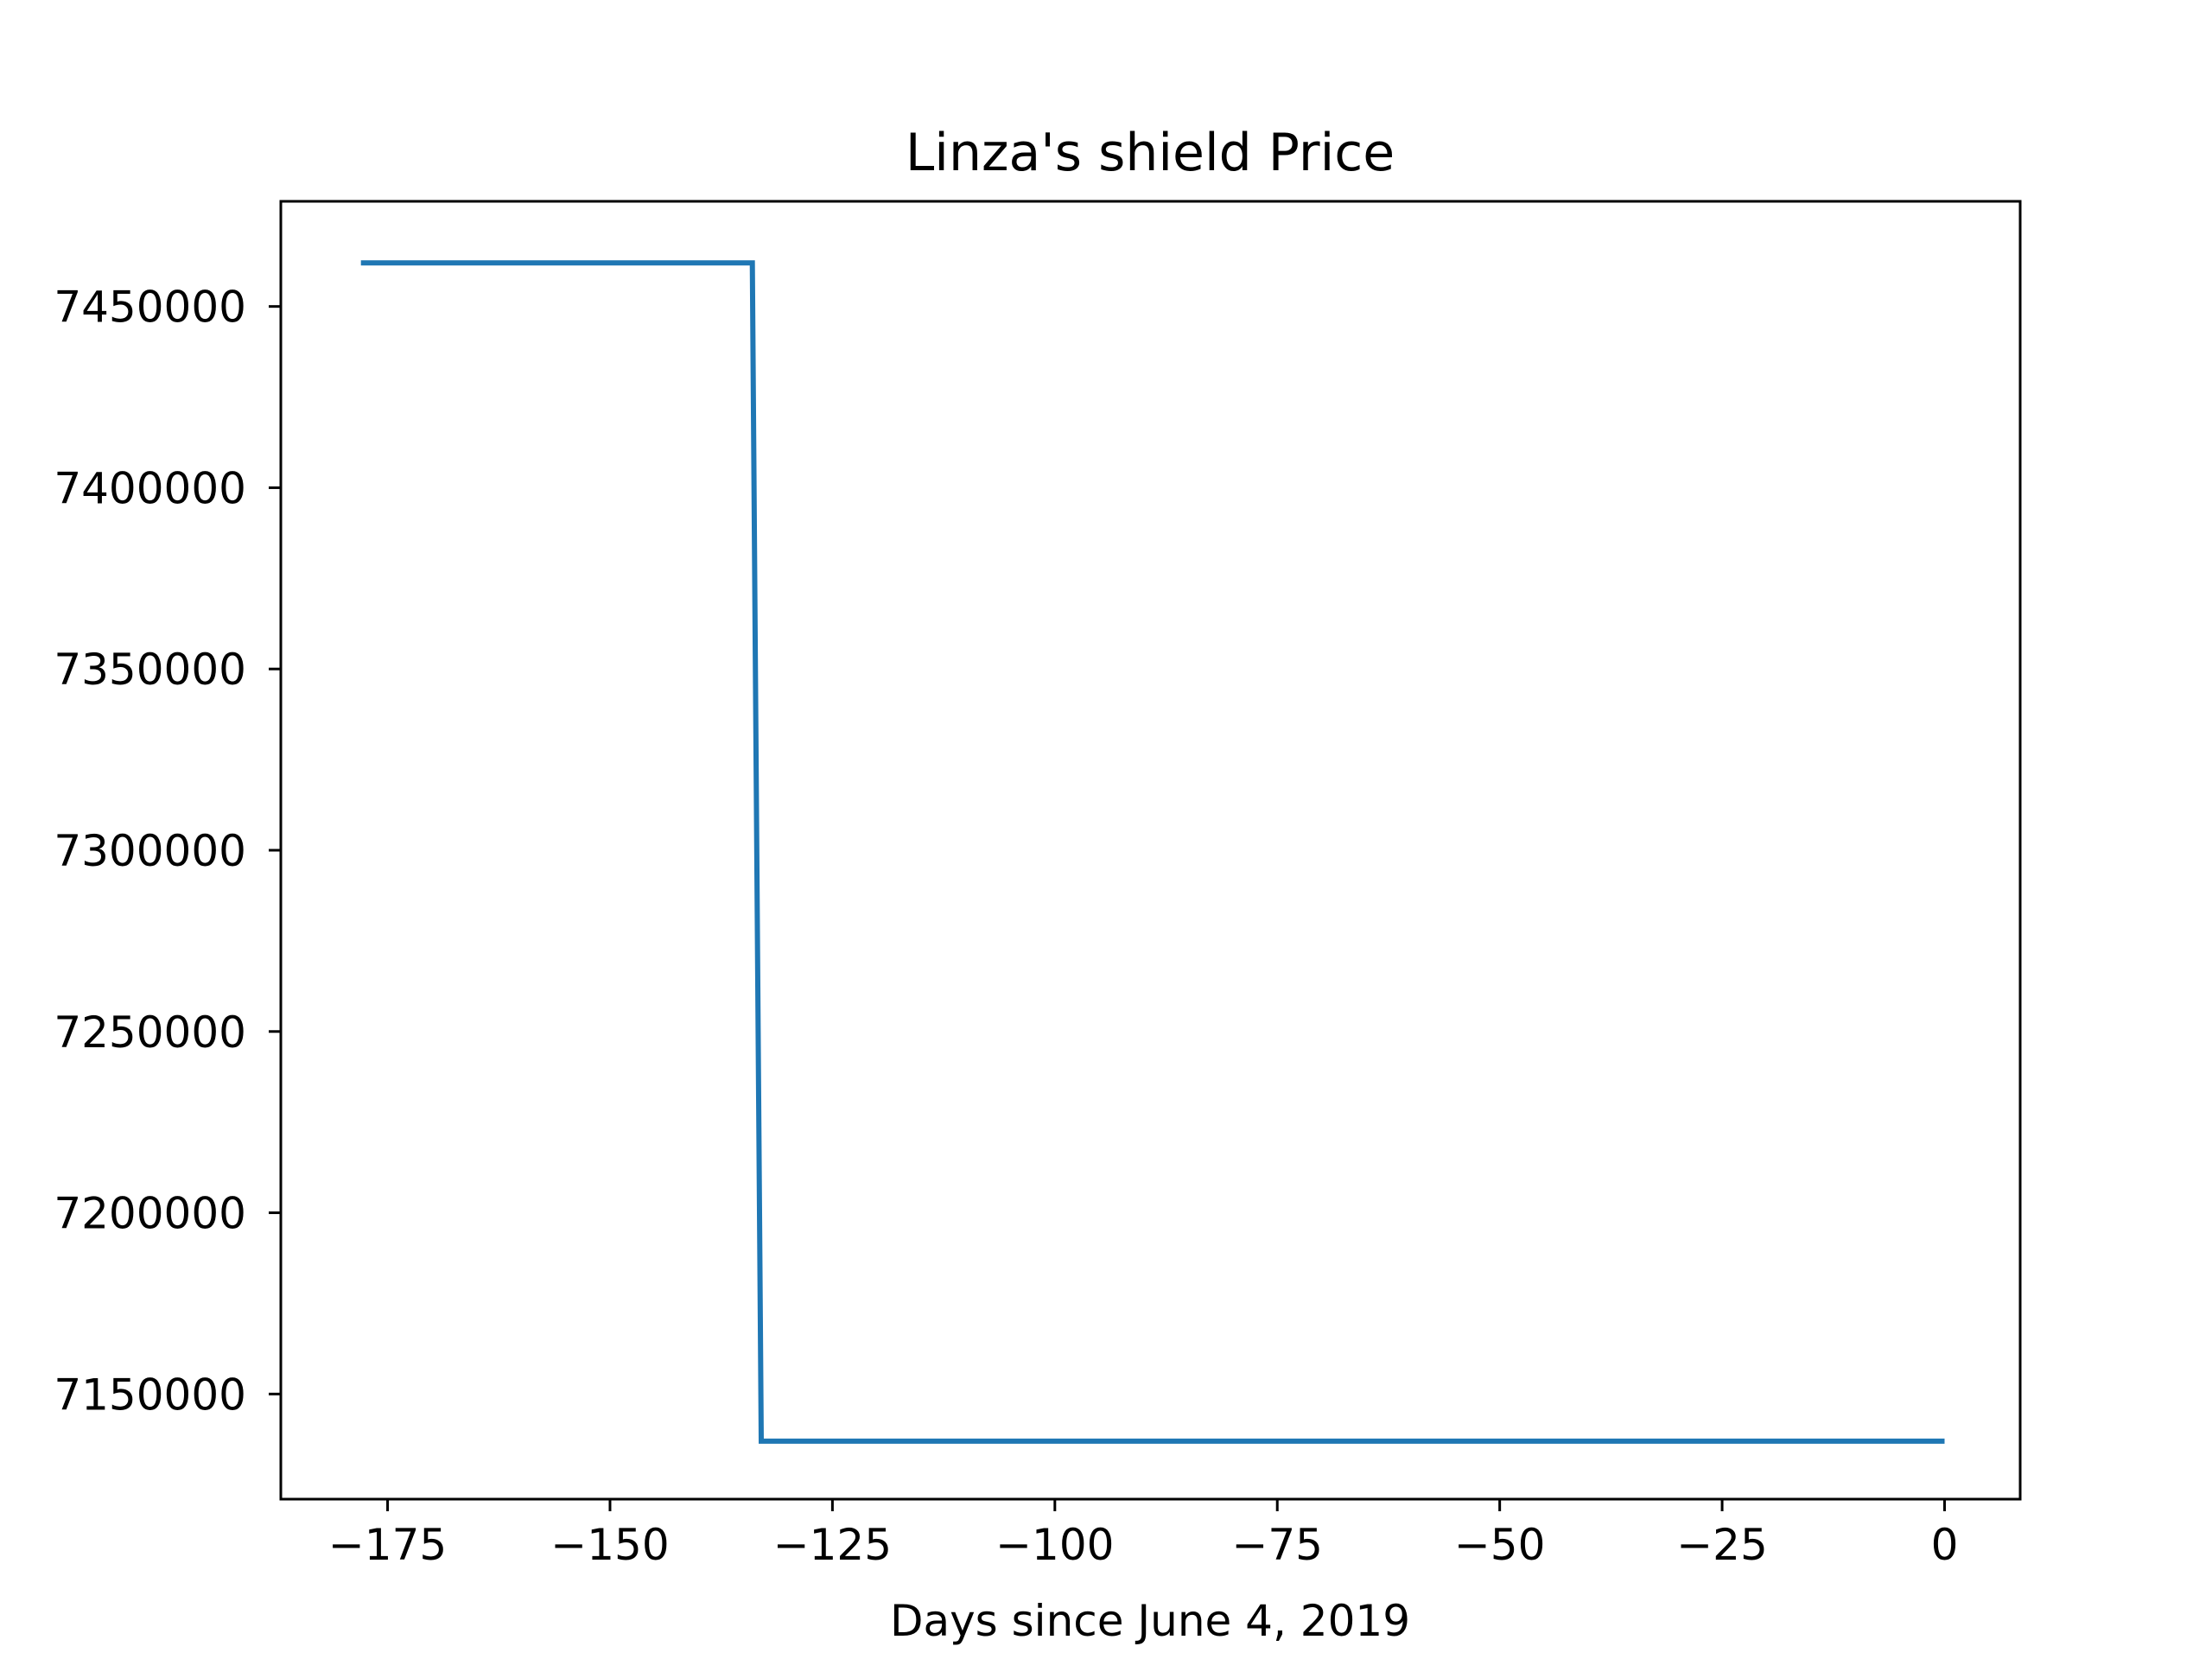 Image resolution: width=2212 pixels, height=1659 pixels. Describe the element at coordinates (150, 1214) in the screenshot. I see `y-tick-label: 7200000` at that location.